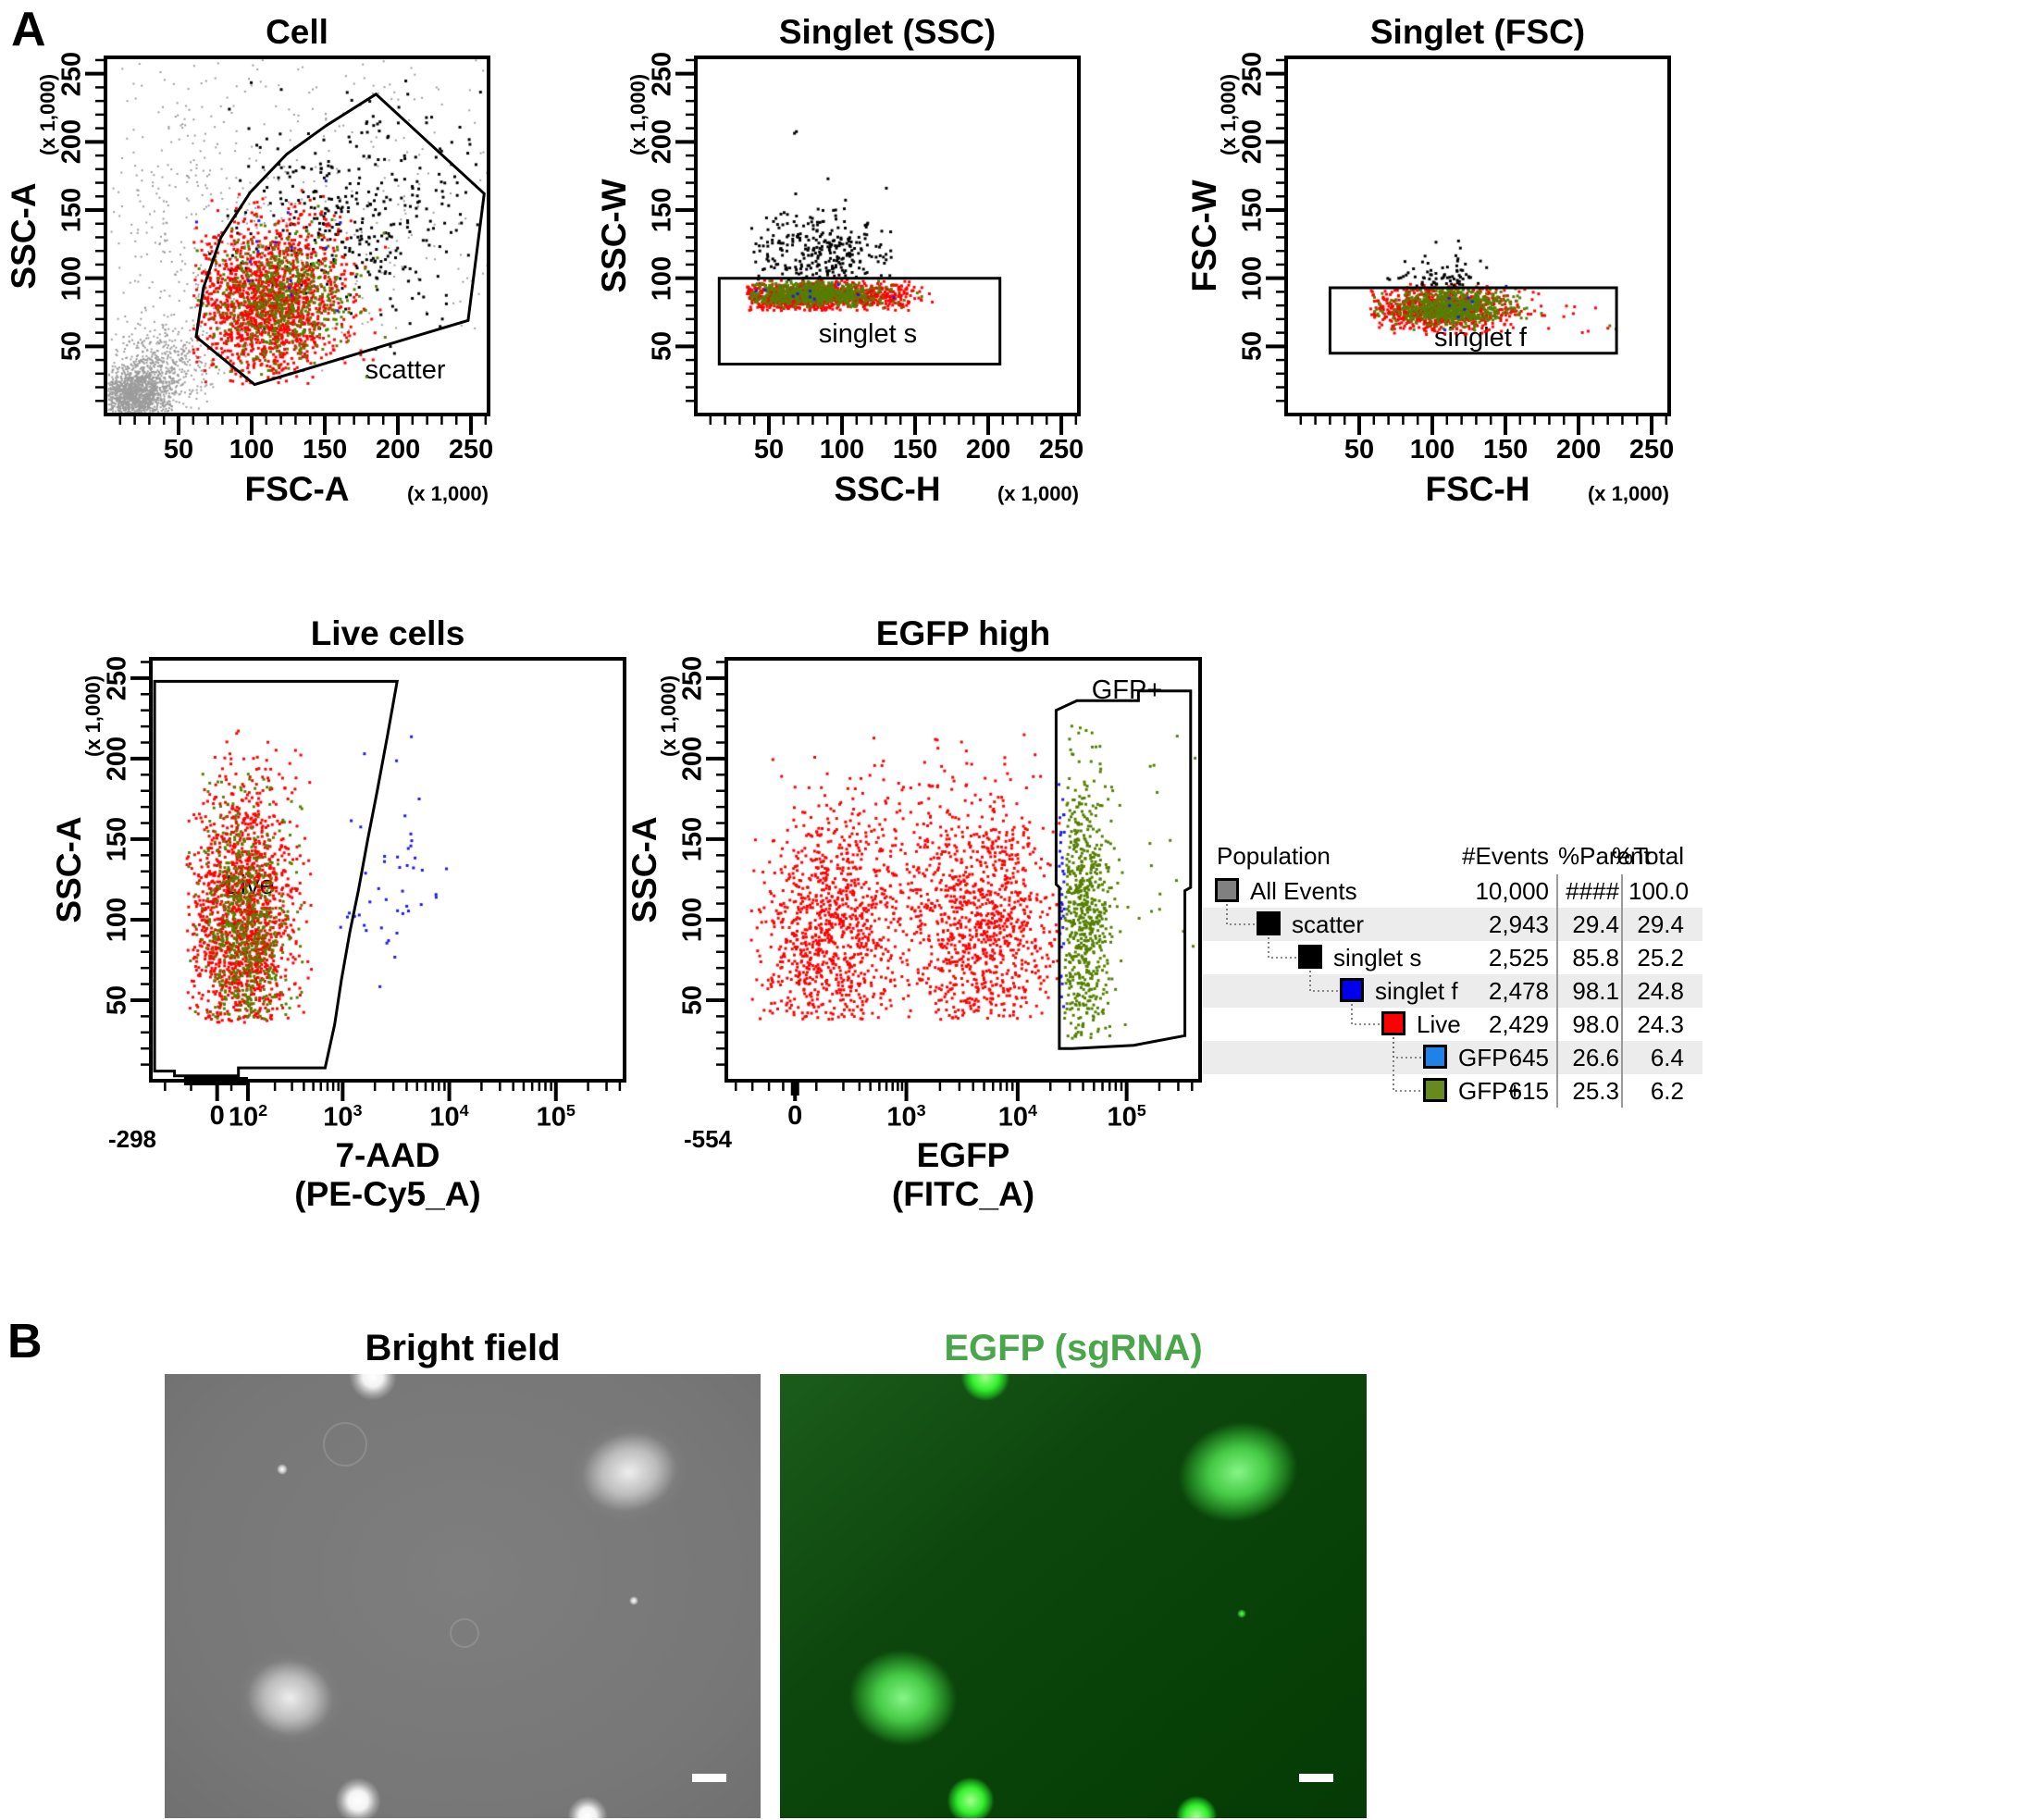  What do you see at coordinates (1126, 1117) in the screenshot?
I see `x-tick-label: 105` at bounding box center [1126, 1117].